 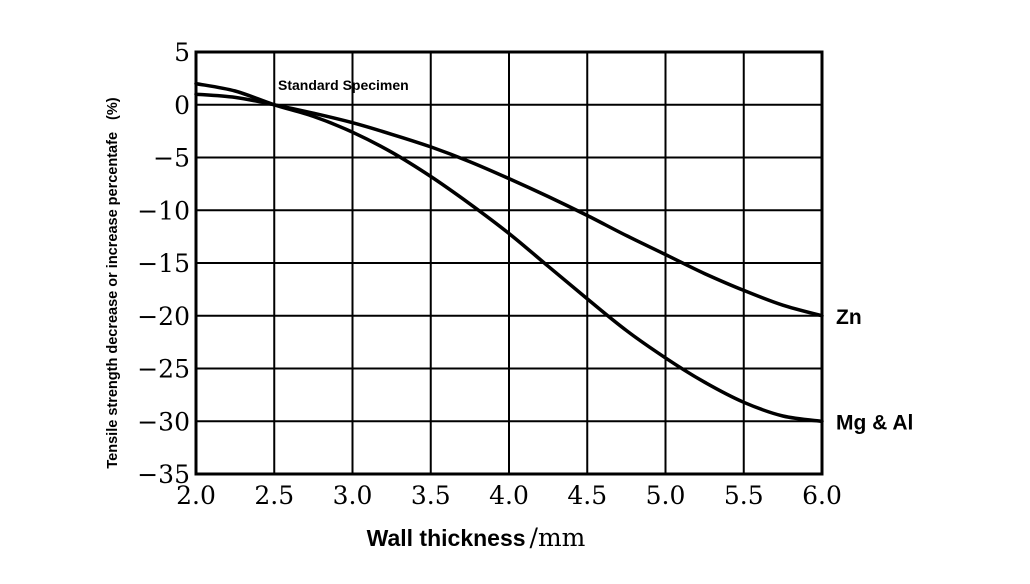 I want to click on x-tick-label: 4.5, so click(x=587, y=495).